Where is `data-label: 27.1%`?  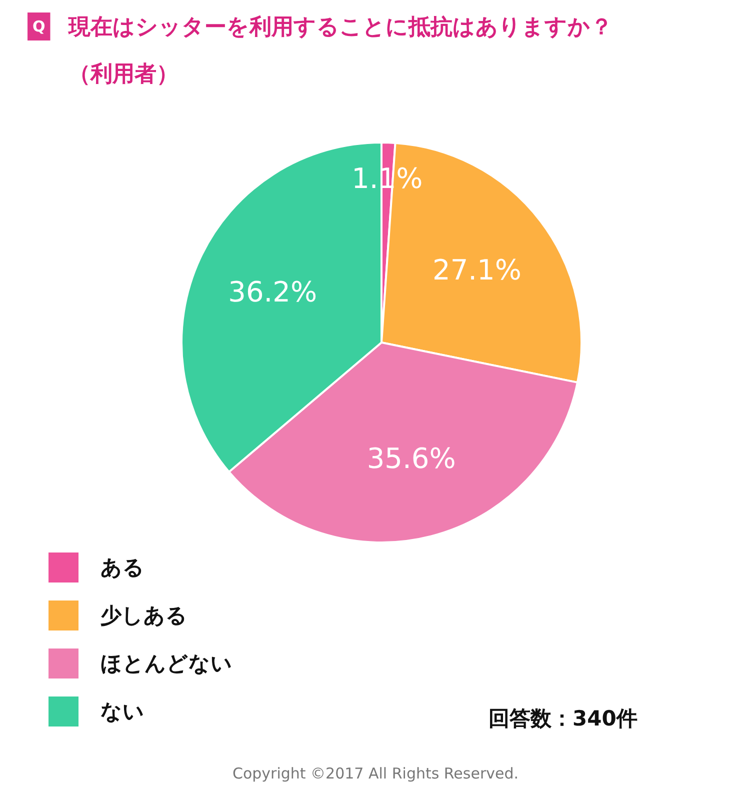 data-label: 27.1% is located at coordinates (477, 269).